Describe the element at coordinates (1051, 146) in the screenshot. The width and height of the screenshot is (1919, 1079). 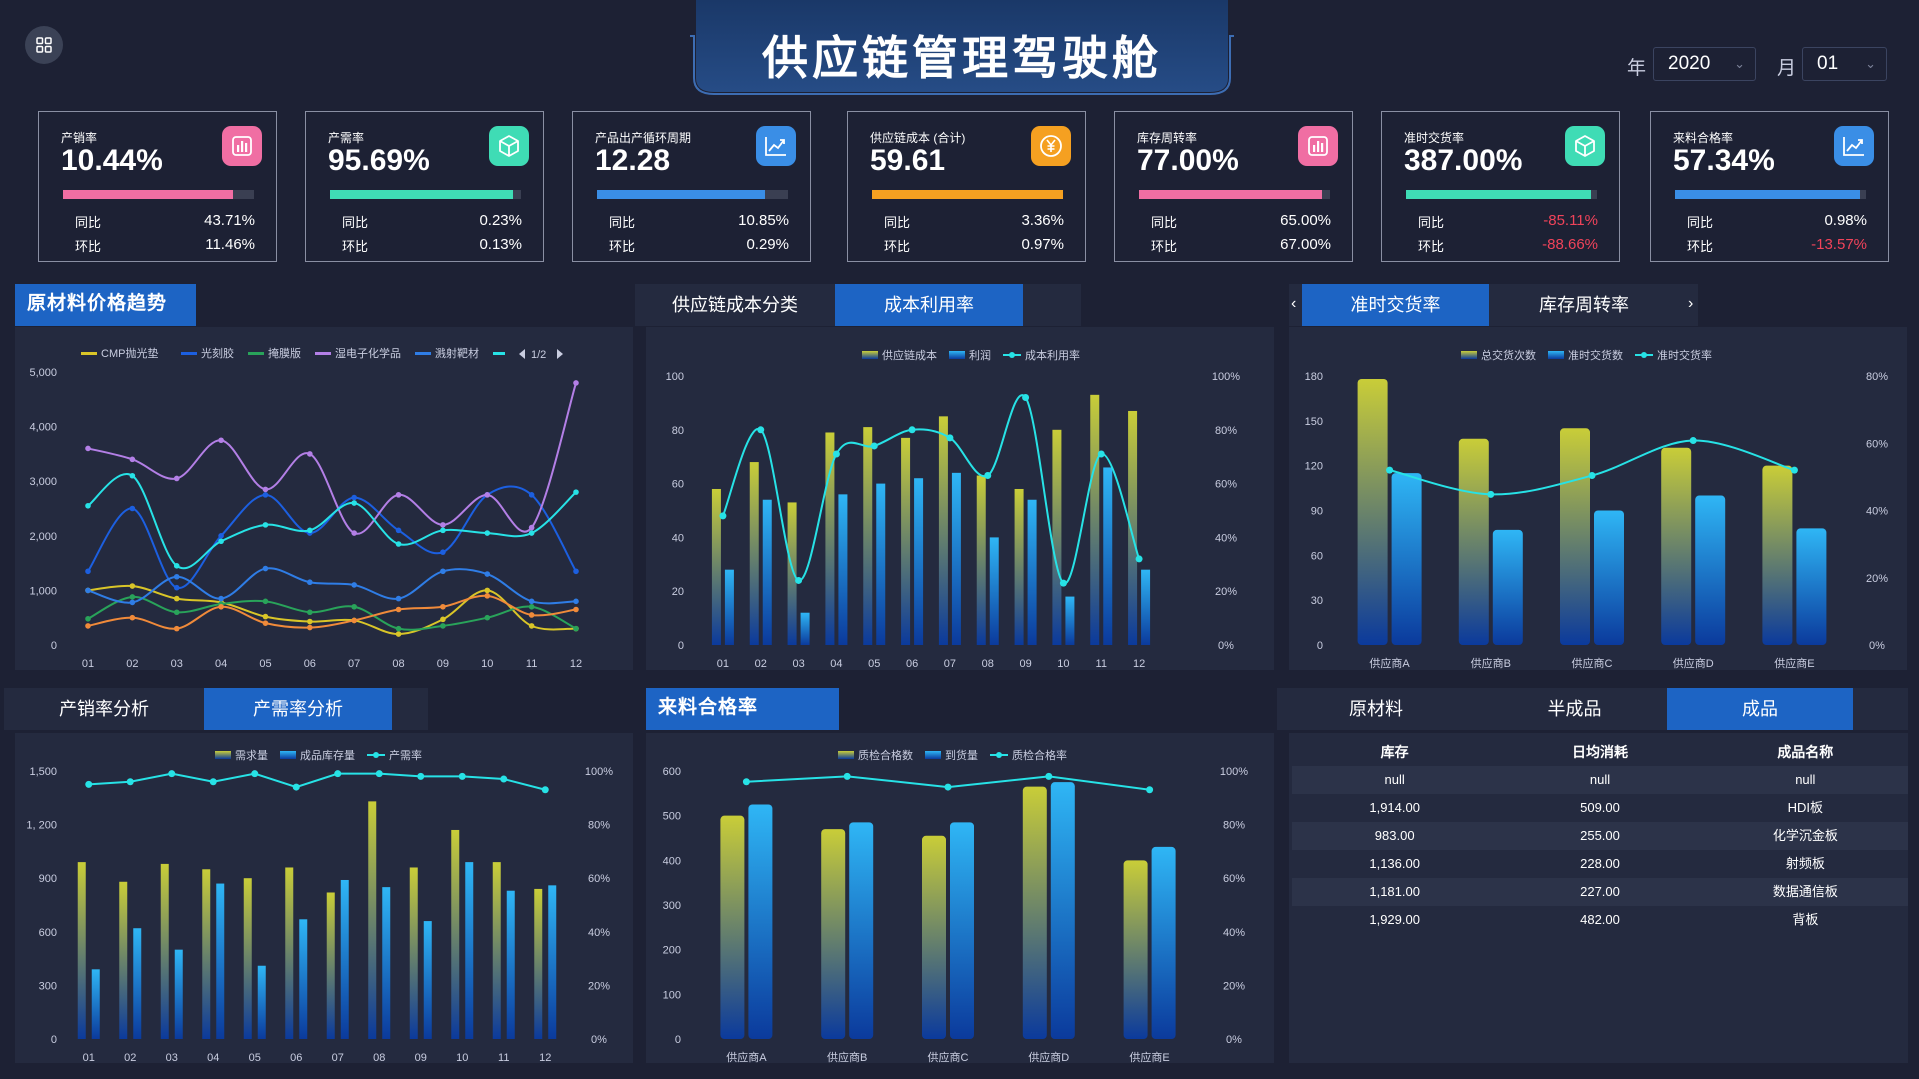
I see `yuan-icon` at that location.